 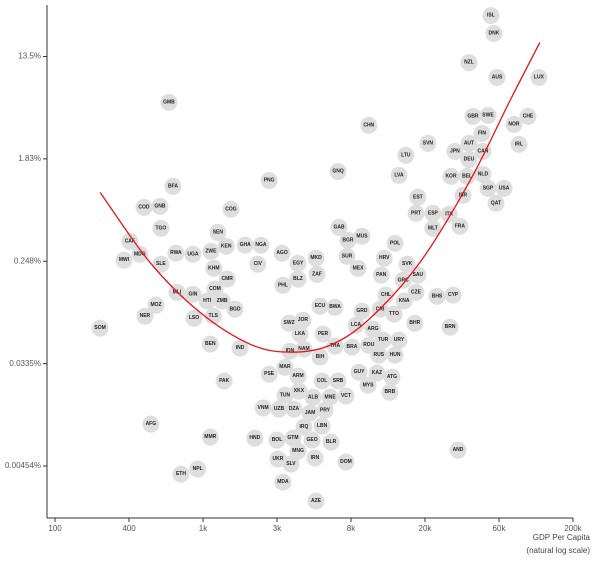 I want to click on point-label: JOR, so click(x=303, y=320).